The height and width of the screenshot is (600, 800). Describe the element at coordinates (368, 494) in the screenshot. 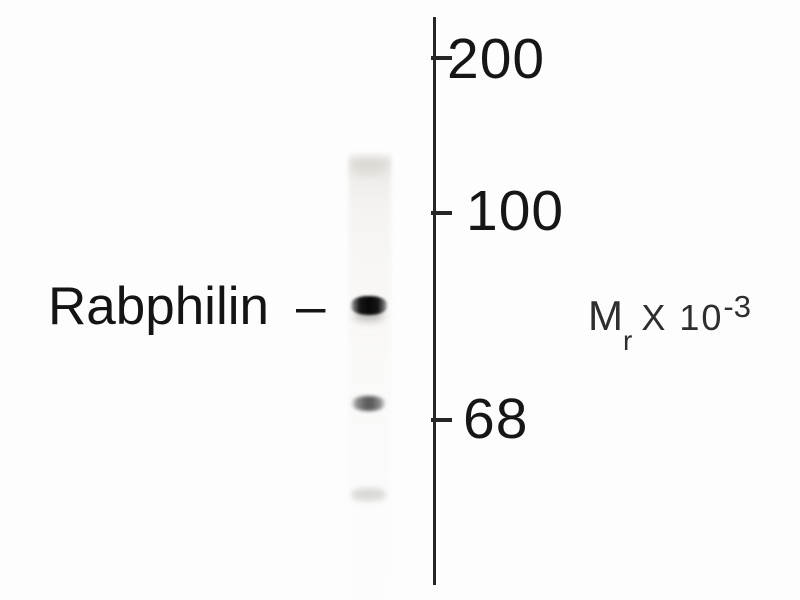

I see `lowest-faint-band` at that location.